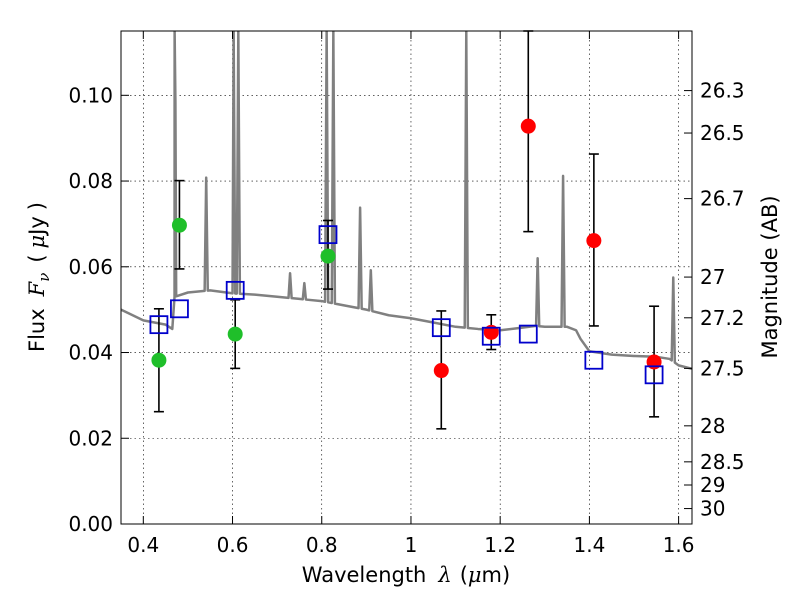  What do you see at coordinates (90, 95) in the screenshot?
I see `y-tick-label: 0.10` at bounding box center [90, 95].